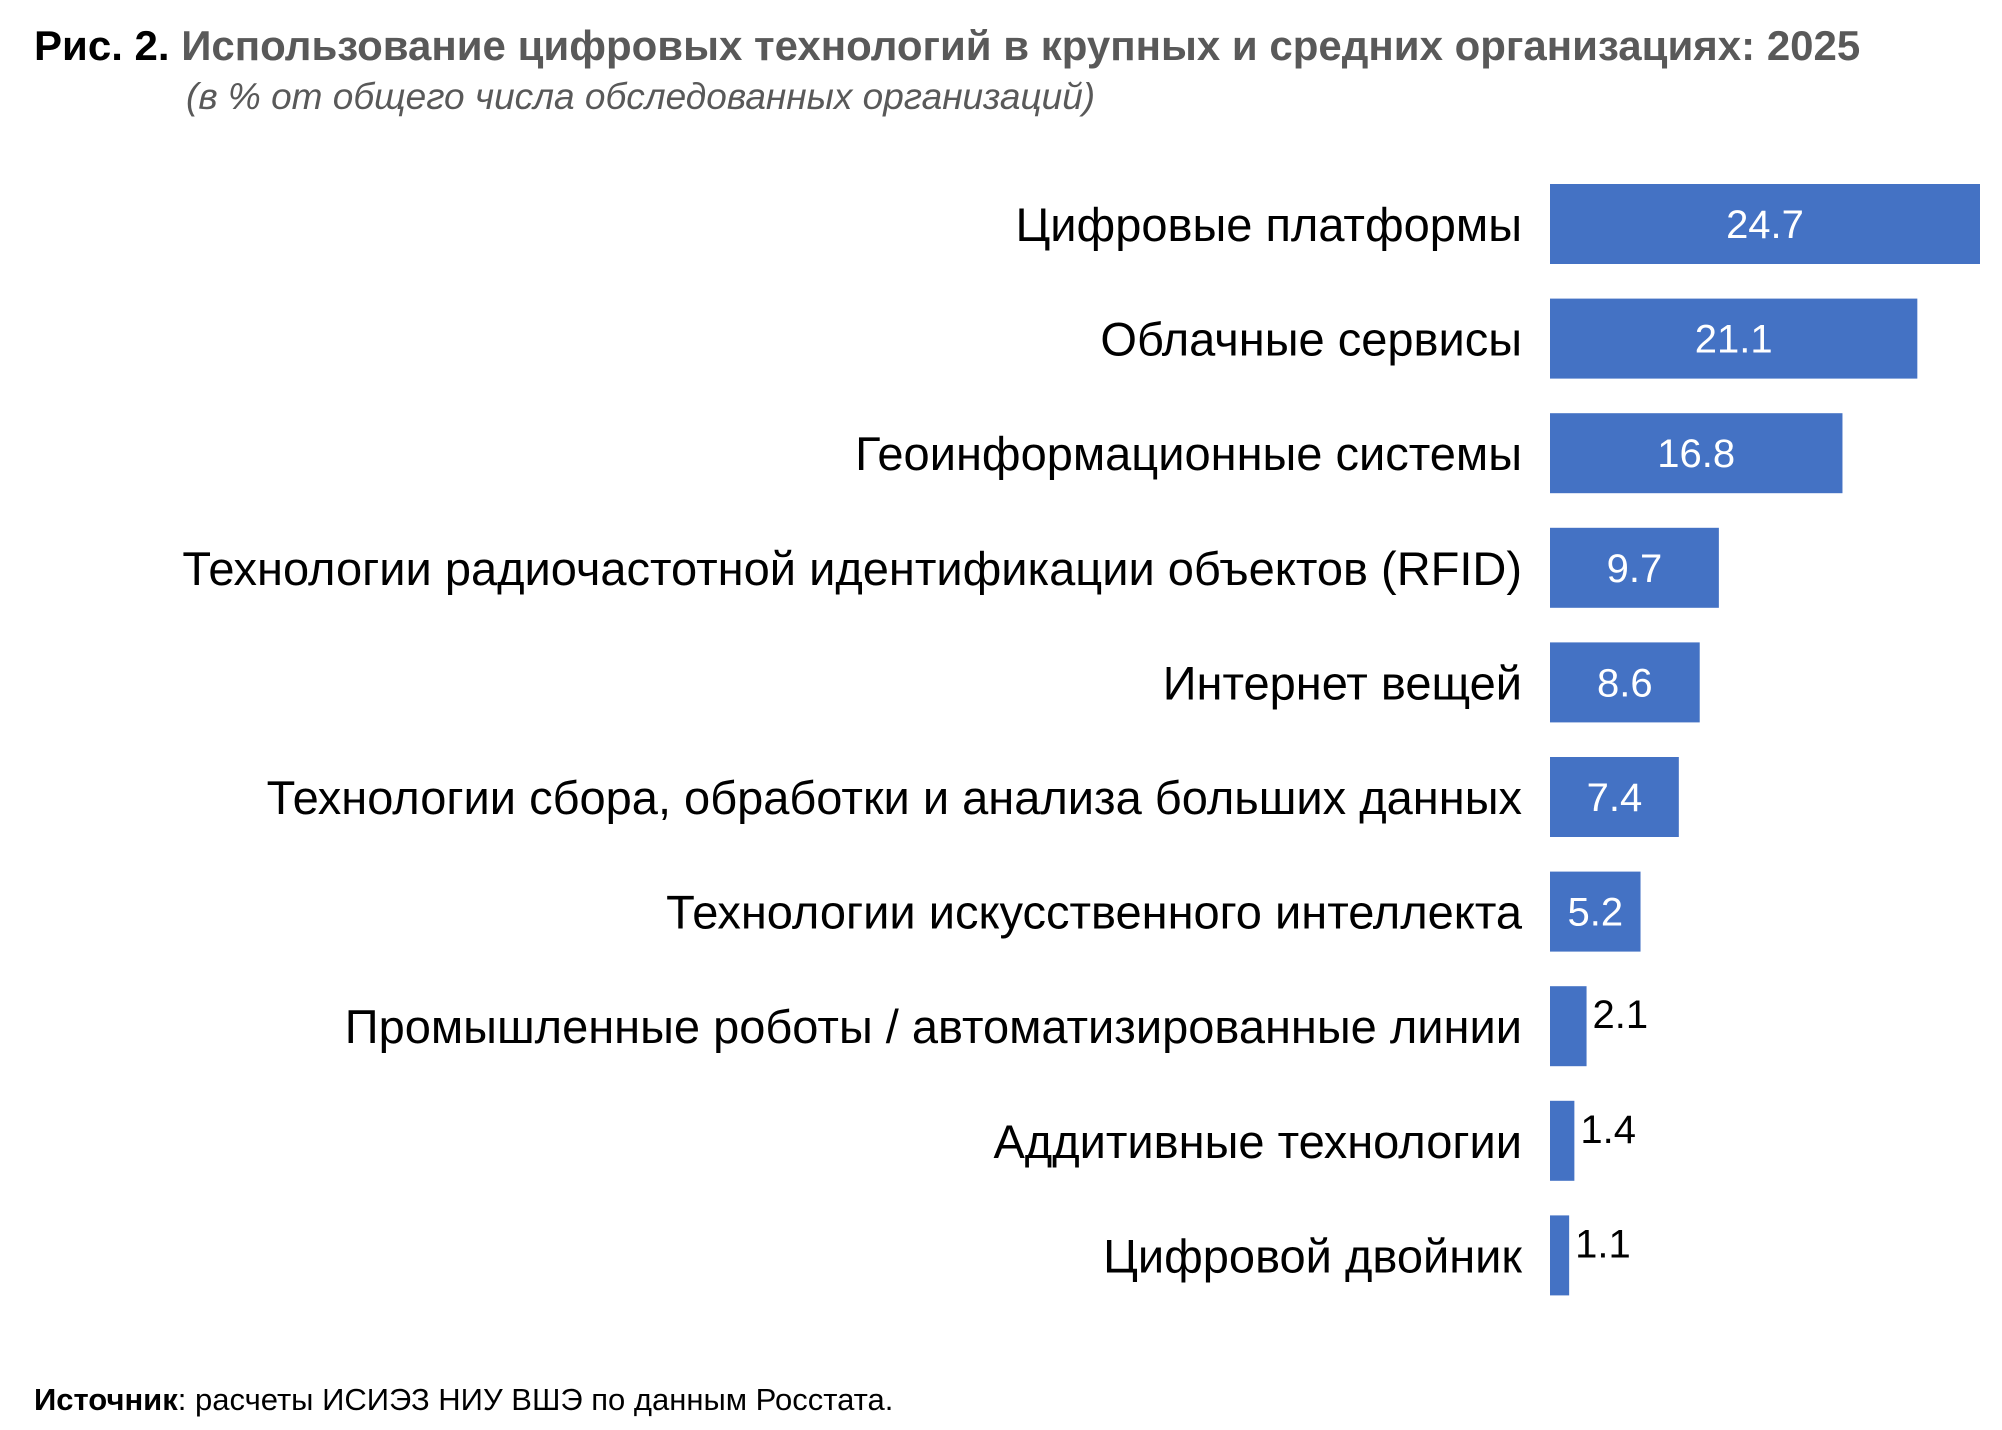 This screenshot has height=1430, width=2002. Describe the element at coordinates (1603, 1244) in the screenshot. I see `data-label-10: 1.1` at that location.